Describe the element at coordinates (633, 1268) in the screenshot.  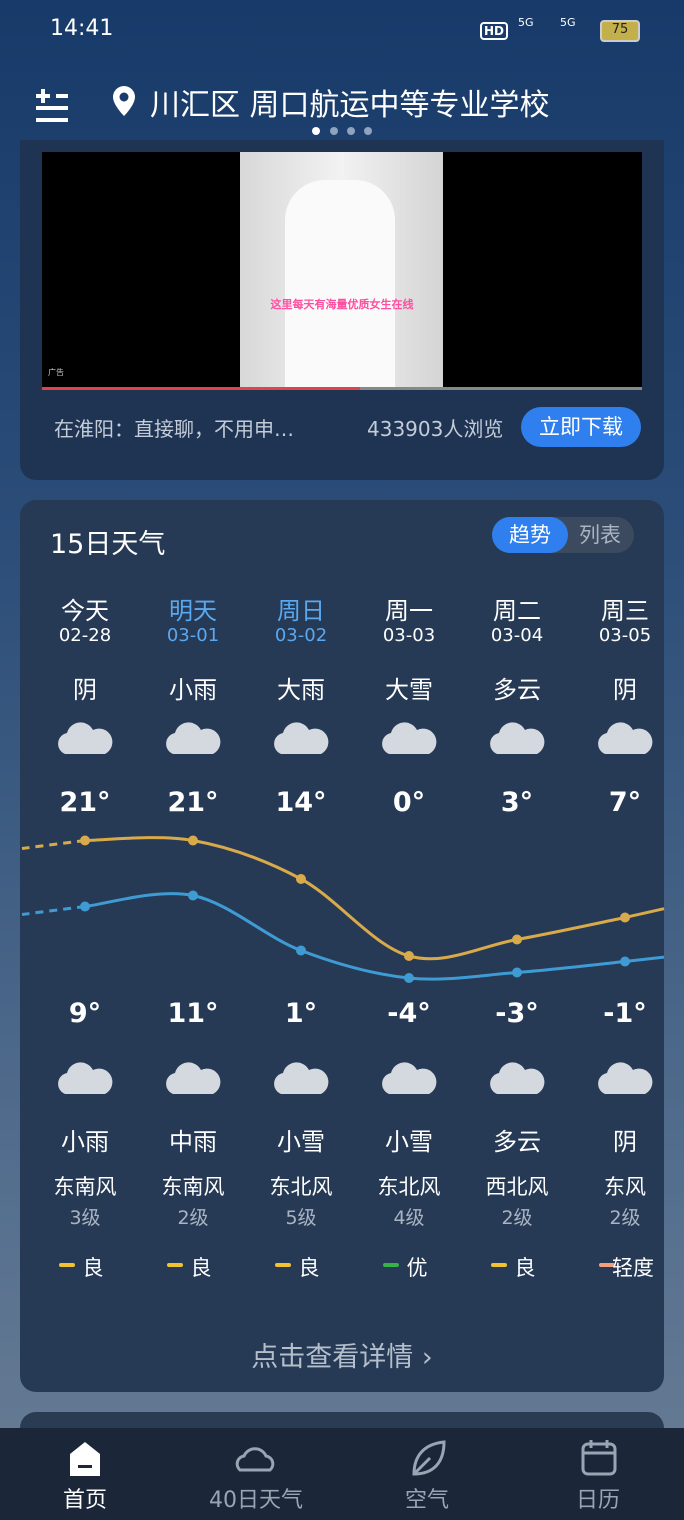
I see `aqi: 轻度` at that location.